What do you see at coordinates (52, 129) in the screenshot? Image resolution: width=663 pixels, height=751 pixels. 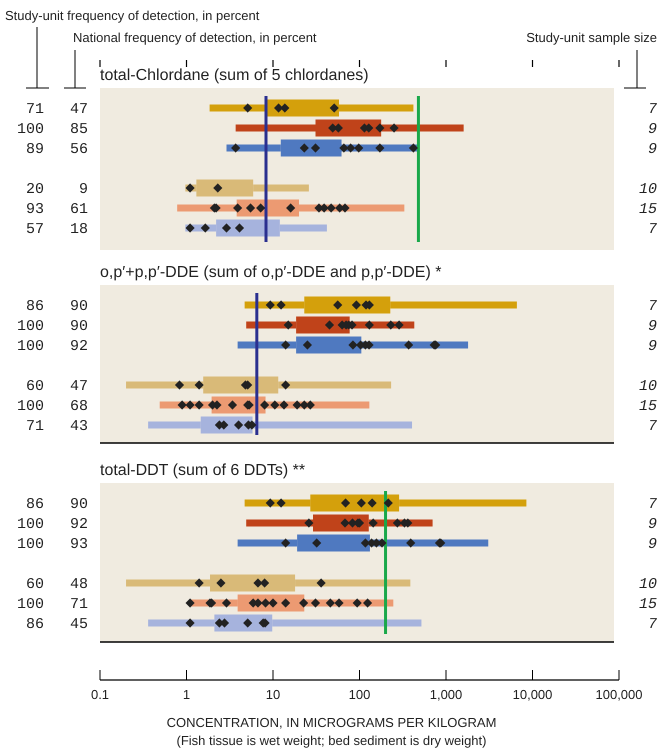 I see `y-tick-label: 100 85` at bounding box center [52, 129].